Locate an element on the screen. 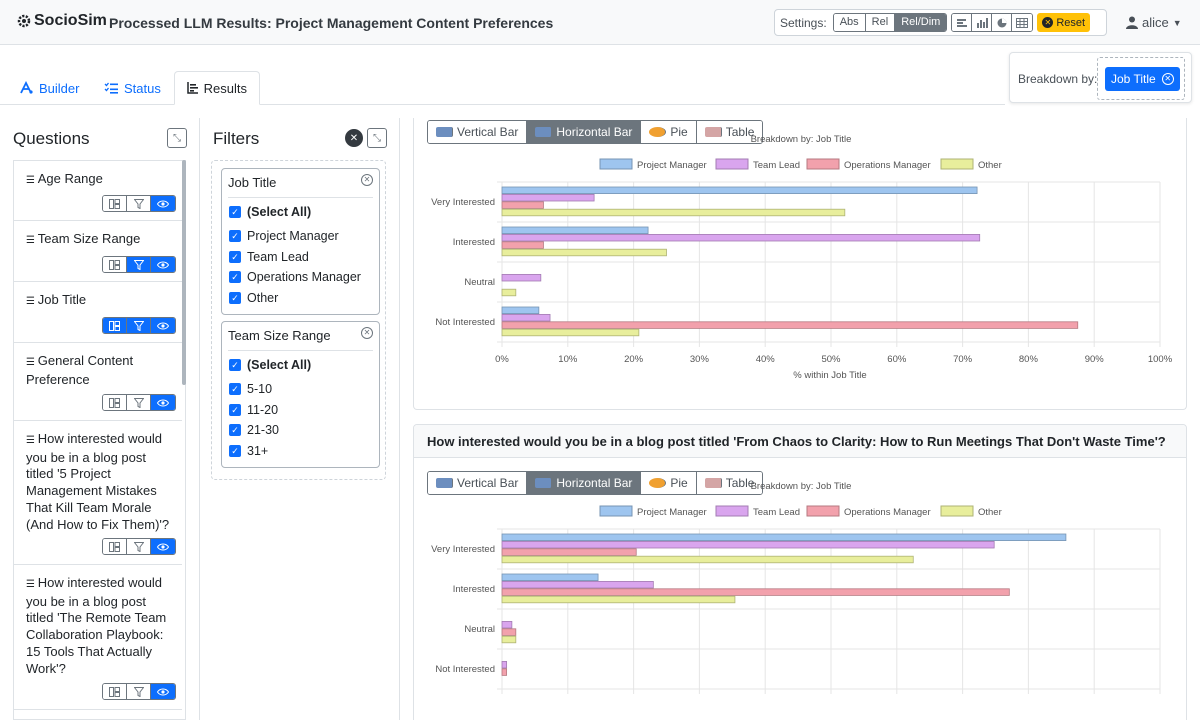  tab-results: Results is located at coordinates (217, 88).